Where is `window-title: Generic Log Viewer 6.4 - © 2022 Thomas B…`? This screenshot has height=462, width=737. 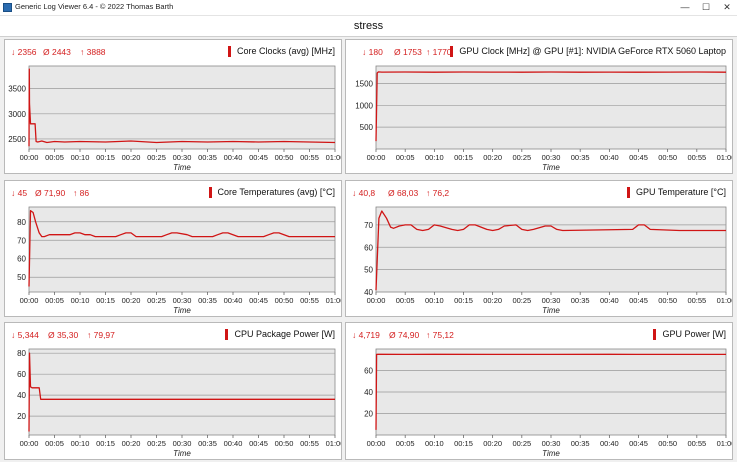 window-title: Generic Log Viewer 6.4 - © 2022 Thomas B… is located at coordinates (94, 6).